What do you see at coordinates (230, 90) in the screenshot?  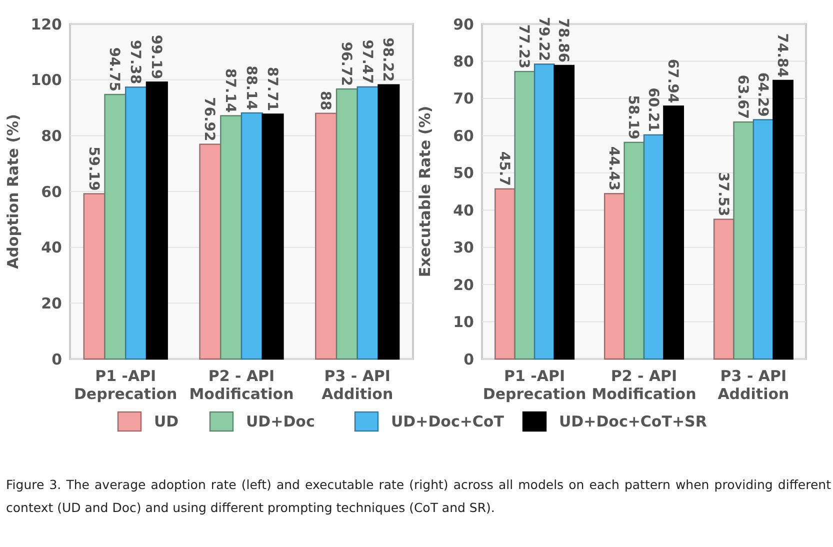 I see `data-label: 87.14` at bounding box center [230, 90].